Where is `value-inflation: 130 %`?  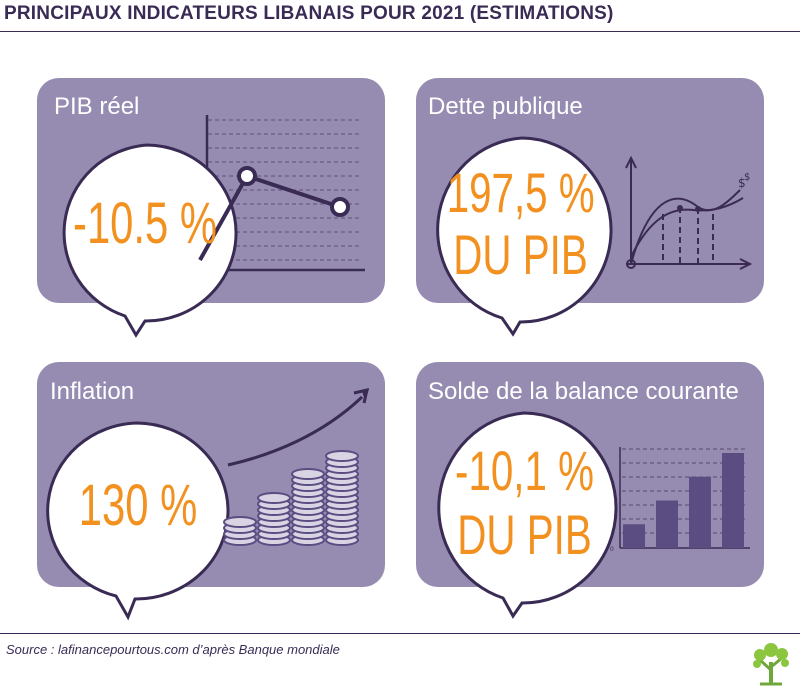 value-inflation: 130 % is located at coordinates (138, 505).